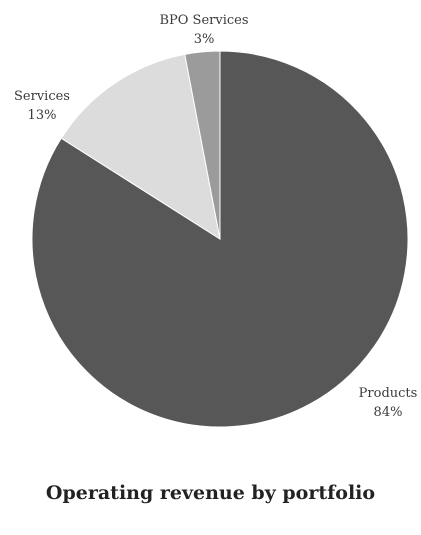 The width and height of the screenshot is (421, 535). Describe the element at coordinates (203, 20) in the screenshot. I see `slice-label-bpo-services: BPO Services` at that location.